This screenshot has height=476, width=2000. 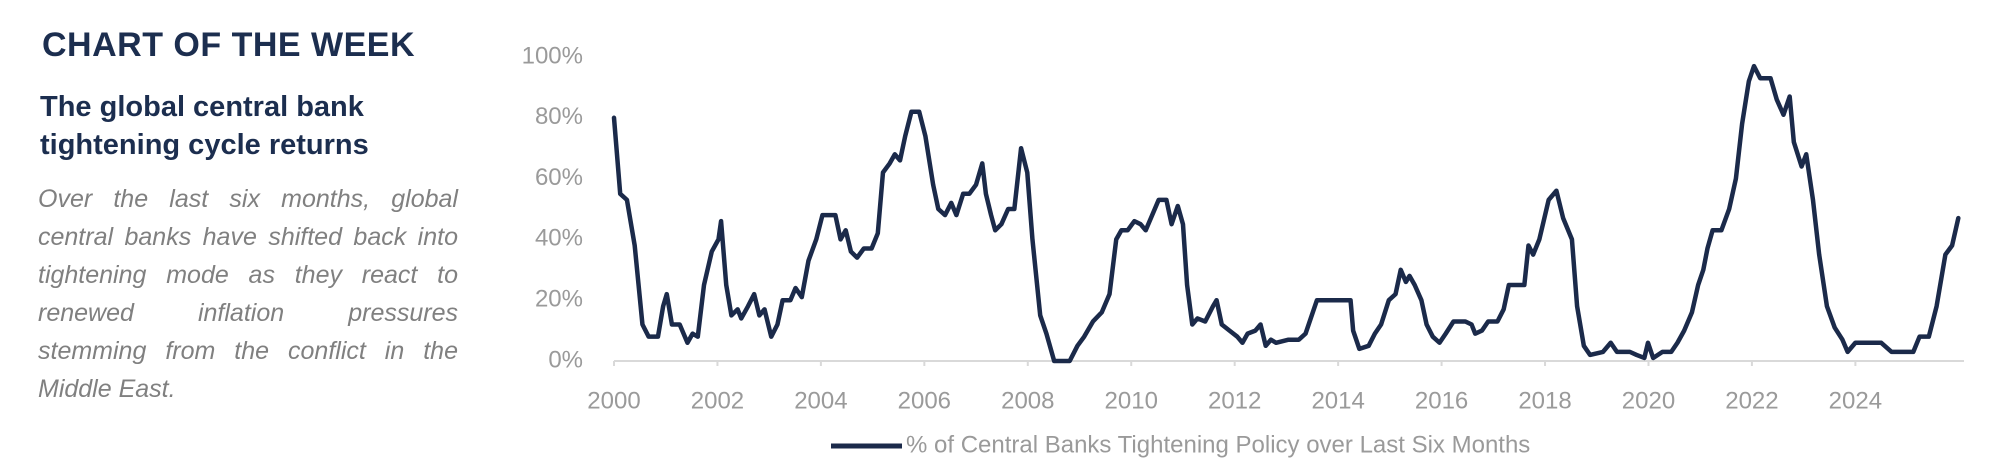 What do you see at coordinates (559, 116) in the screenshot?
I see `y-tick-label: 80%` at bounding box center [559, 116].